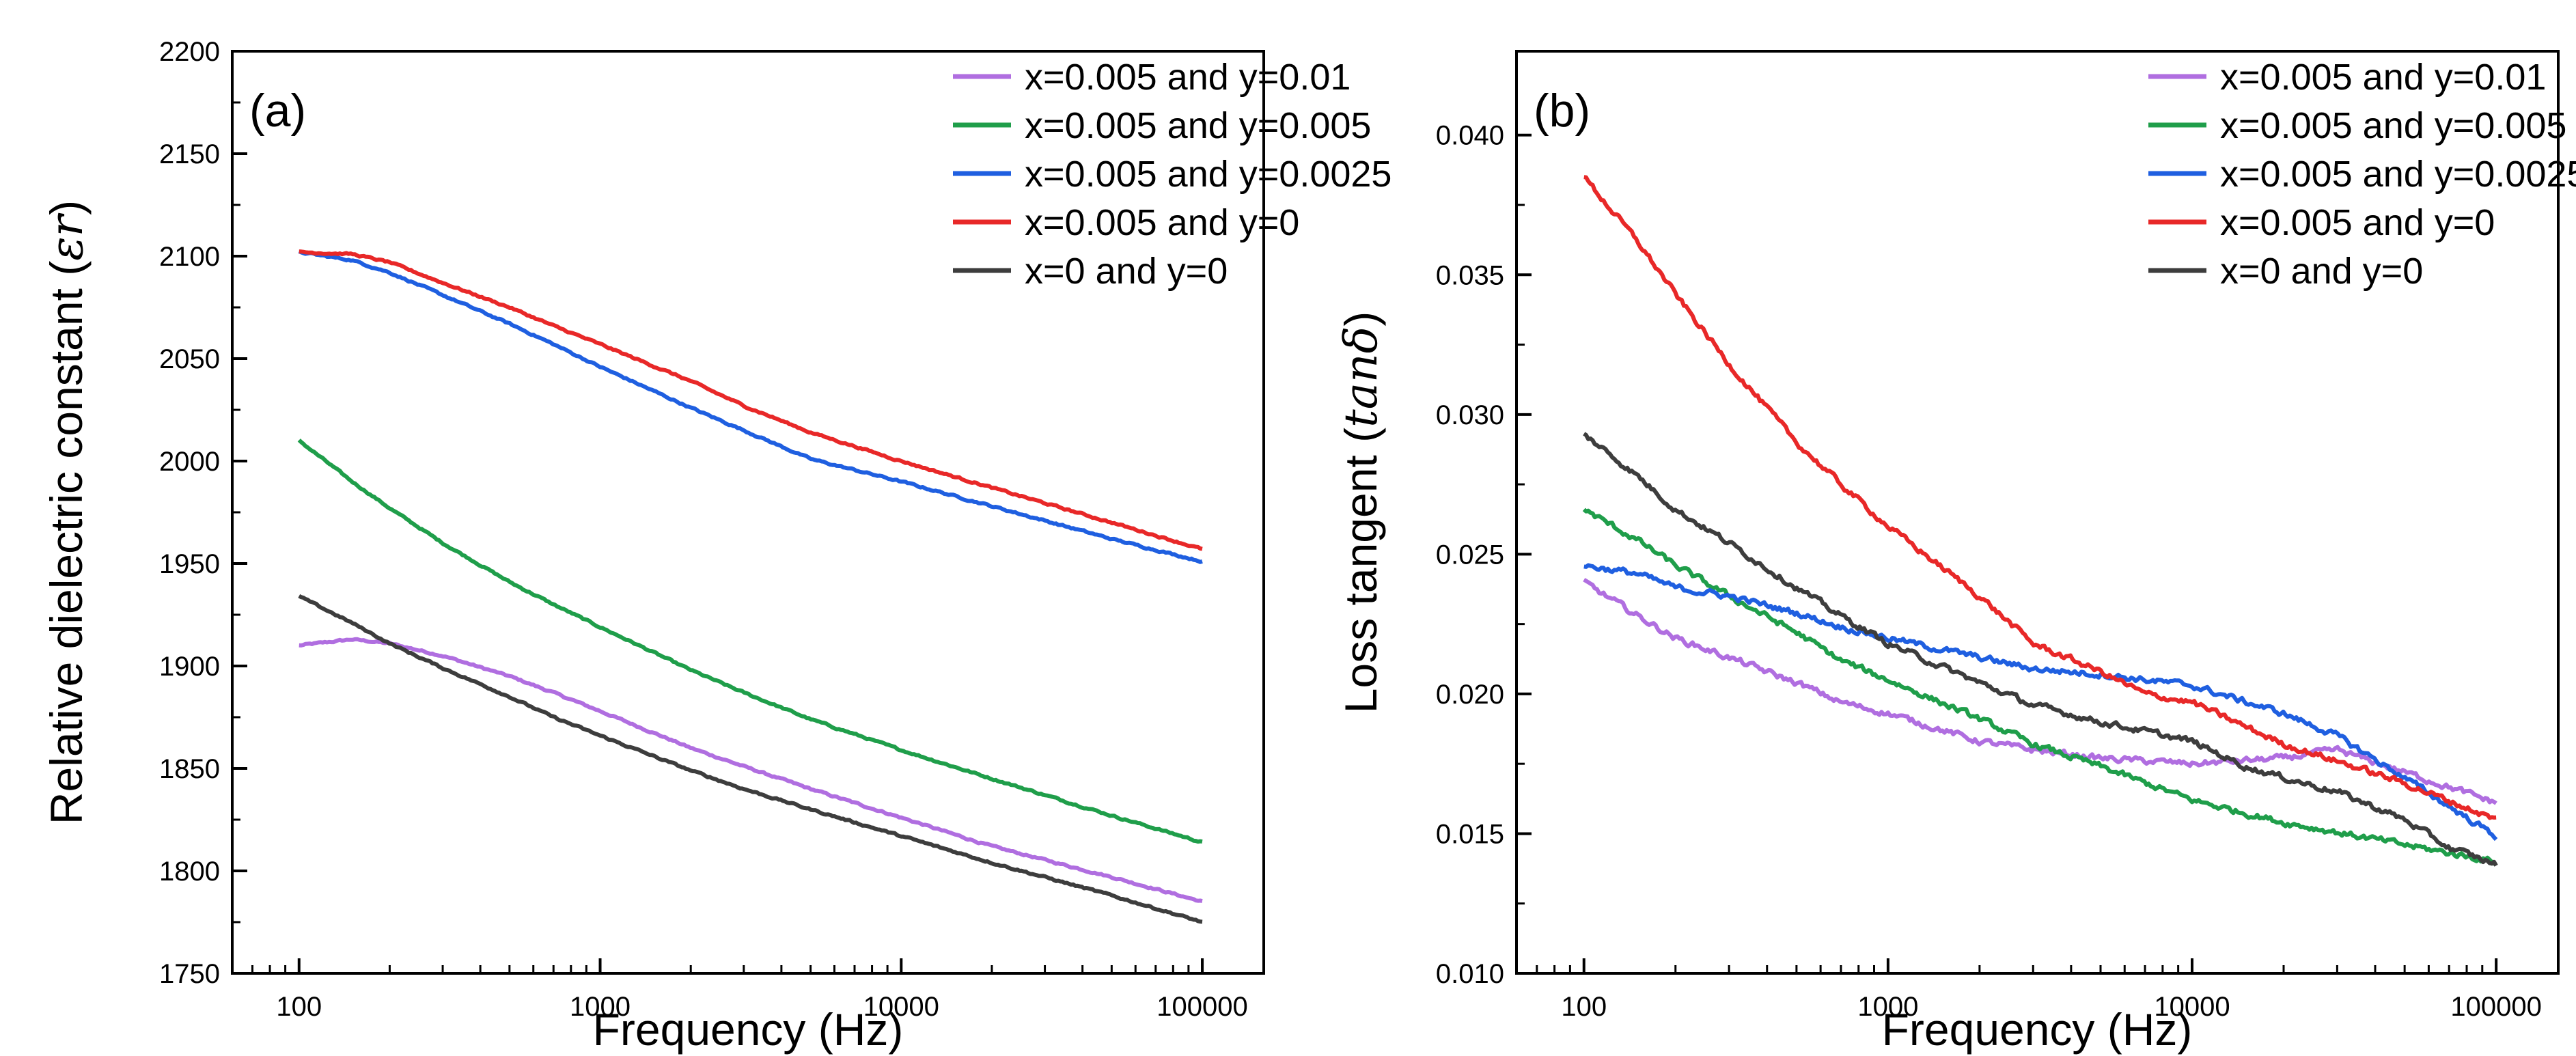 This screenshot has width=2576, height=1056. I want to click on panel-b-y-tick-label: 0.040, so click(1470, 136).